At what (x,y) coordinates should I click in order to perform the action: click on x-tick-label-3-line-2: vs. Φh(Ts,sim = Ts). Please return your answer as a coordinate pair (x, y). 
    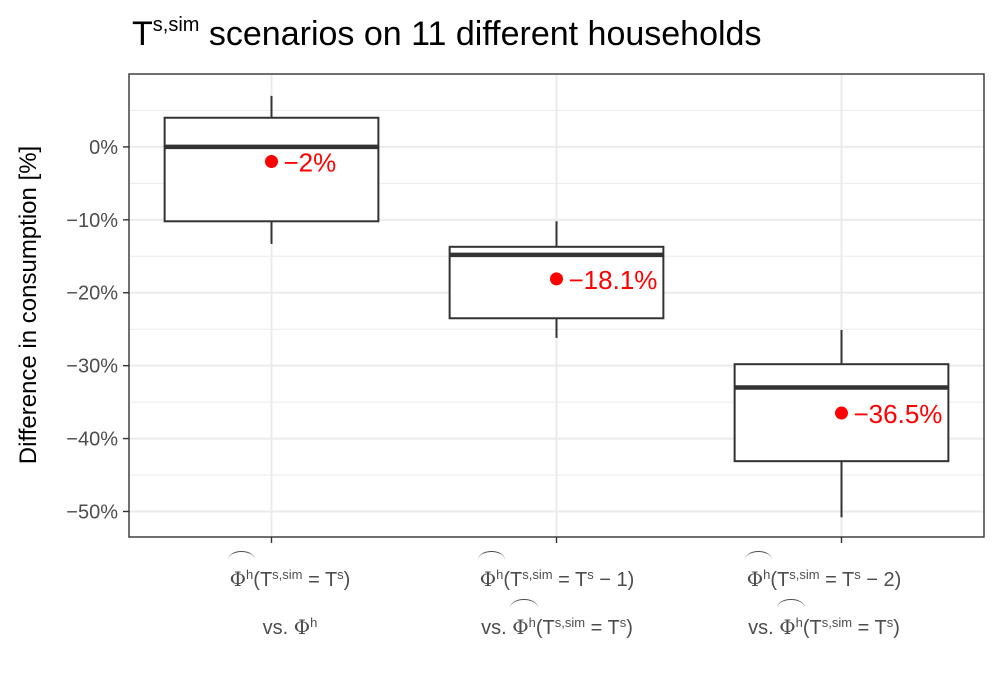
    Looking at the image, I should click on (824, 619).